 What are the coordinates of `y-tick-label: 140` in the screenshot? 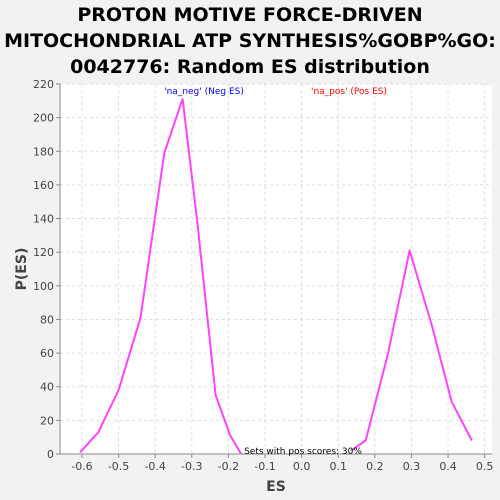 It's located at (43, 219).